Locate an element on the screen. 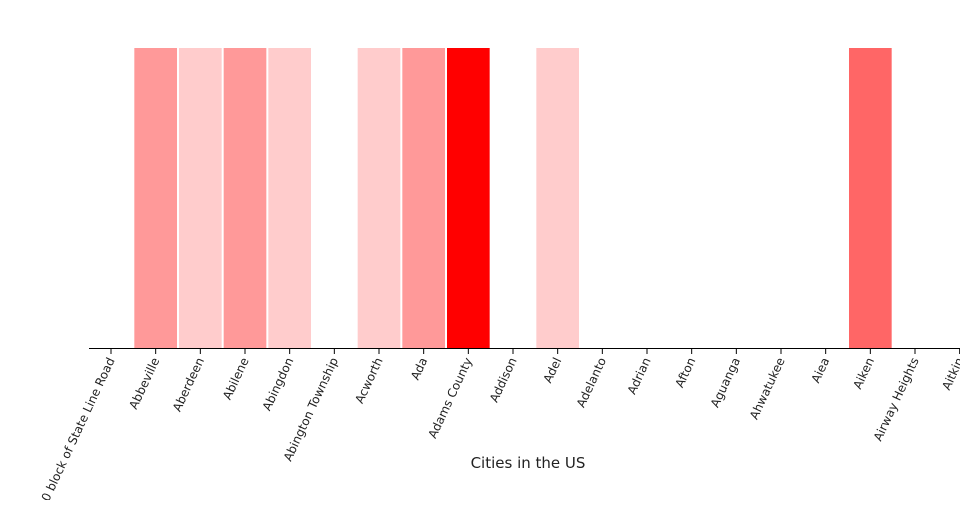 The height and width of the screenshot is (505, 960). x-tick-label: Acworth is located at coordinates (368, 380).